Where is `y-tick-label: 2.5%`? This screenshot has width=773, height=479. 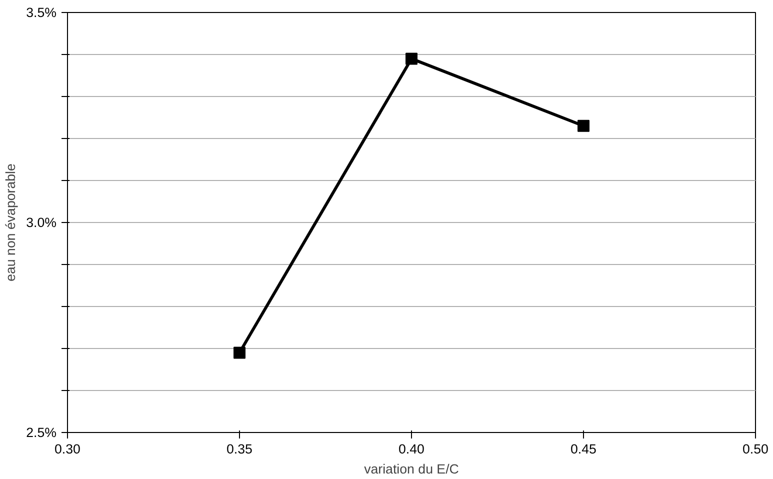
y-tick-label: 2.5% is located at coordinates (41, 432).